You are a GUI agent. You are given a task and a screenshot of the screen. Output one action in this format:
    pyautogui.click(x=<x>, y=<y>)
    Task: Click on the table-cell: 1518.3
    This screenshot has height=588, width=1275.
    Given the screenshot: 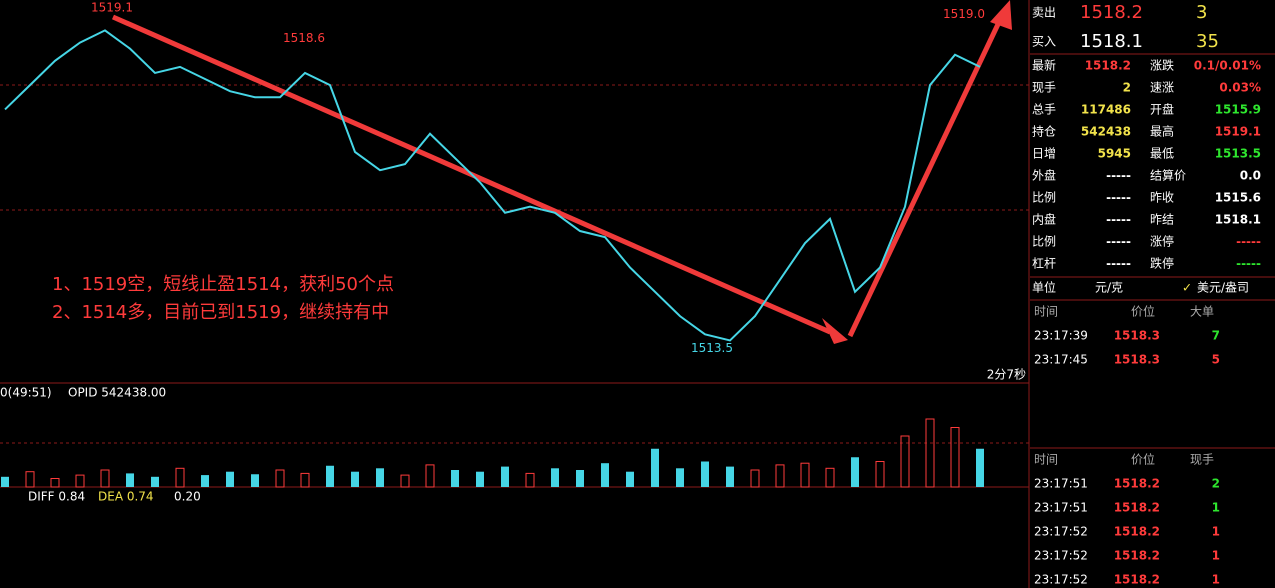 What is the action you would take?
    pyautogui.click(x=1137, y=360)
    